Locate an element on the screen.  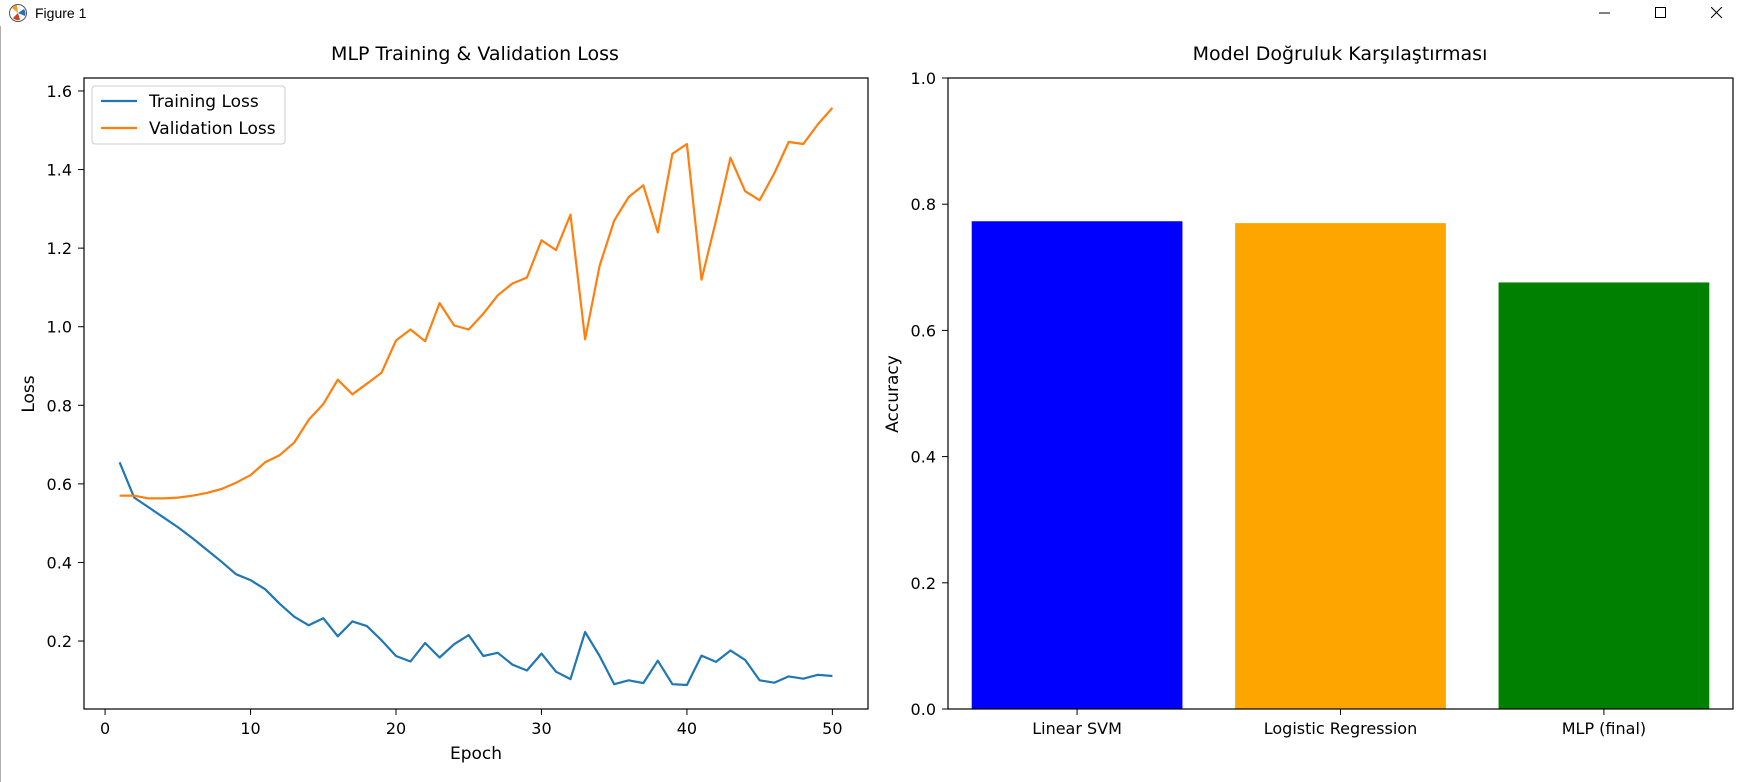
x-tick-label: 0 is located at coordinates (105, 728).